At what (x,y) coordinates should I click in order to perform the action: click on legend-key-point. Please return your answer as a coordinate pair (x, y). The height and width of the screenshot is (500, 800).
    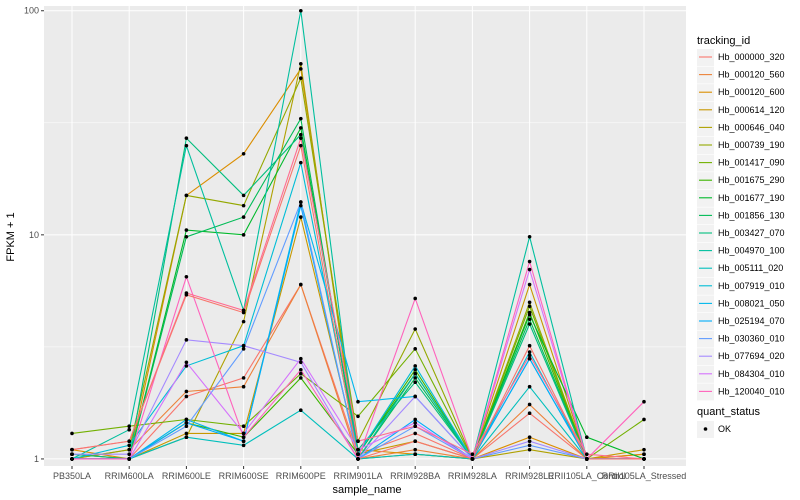
    Looking at the image, I should click on (705, 429).